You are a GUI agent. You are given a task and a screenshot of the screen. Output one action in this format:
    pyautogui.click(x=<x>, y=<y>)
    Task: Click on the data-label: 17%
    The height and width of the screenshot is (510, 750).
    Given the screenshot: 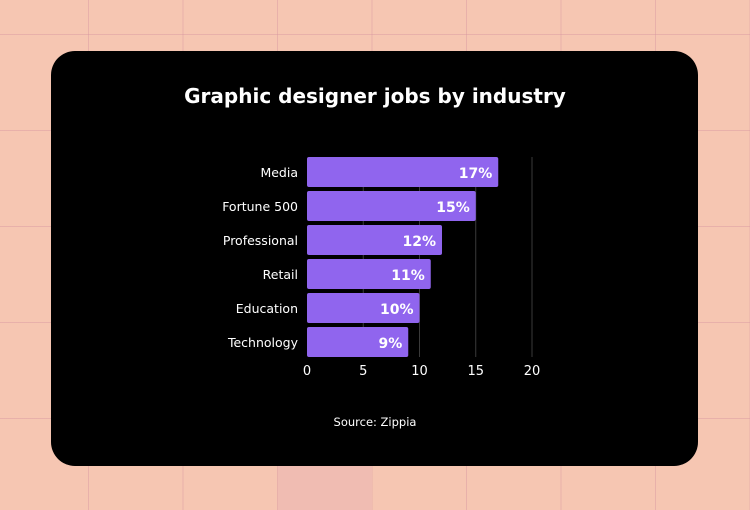 What is the action you would take?
    pyautogui.click(x=476, y=174)
    